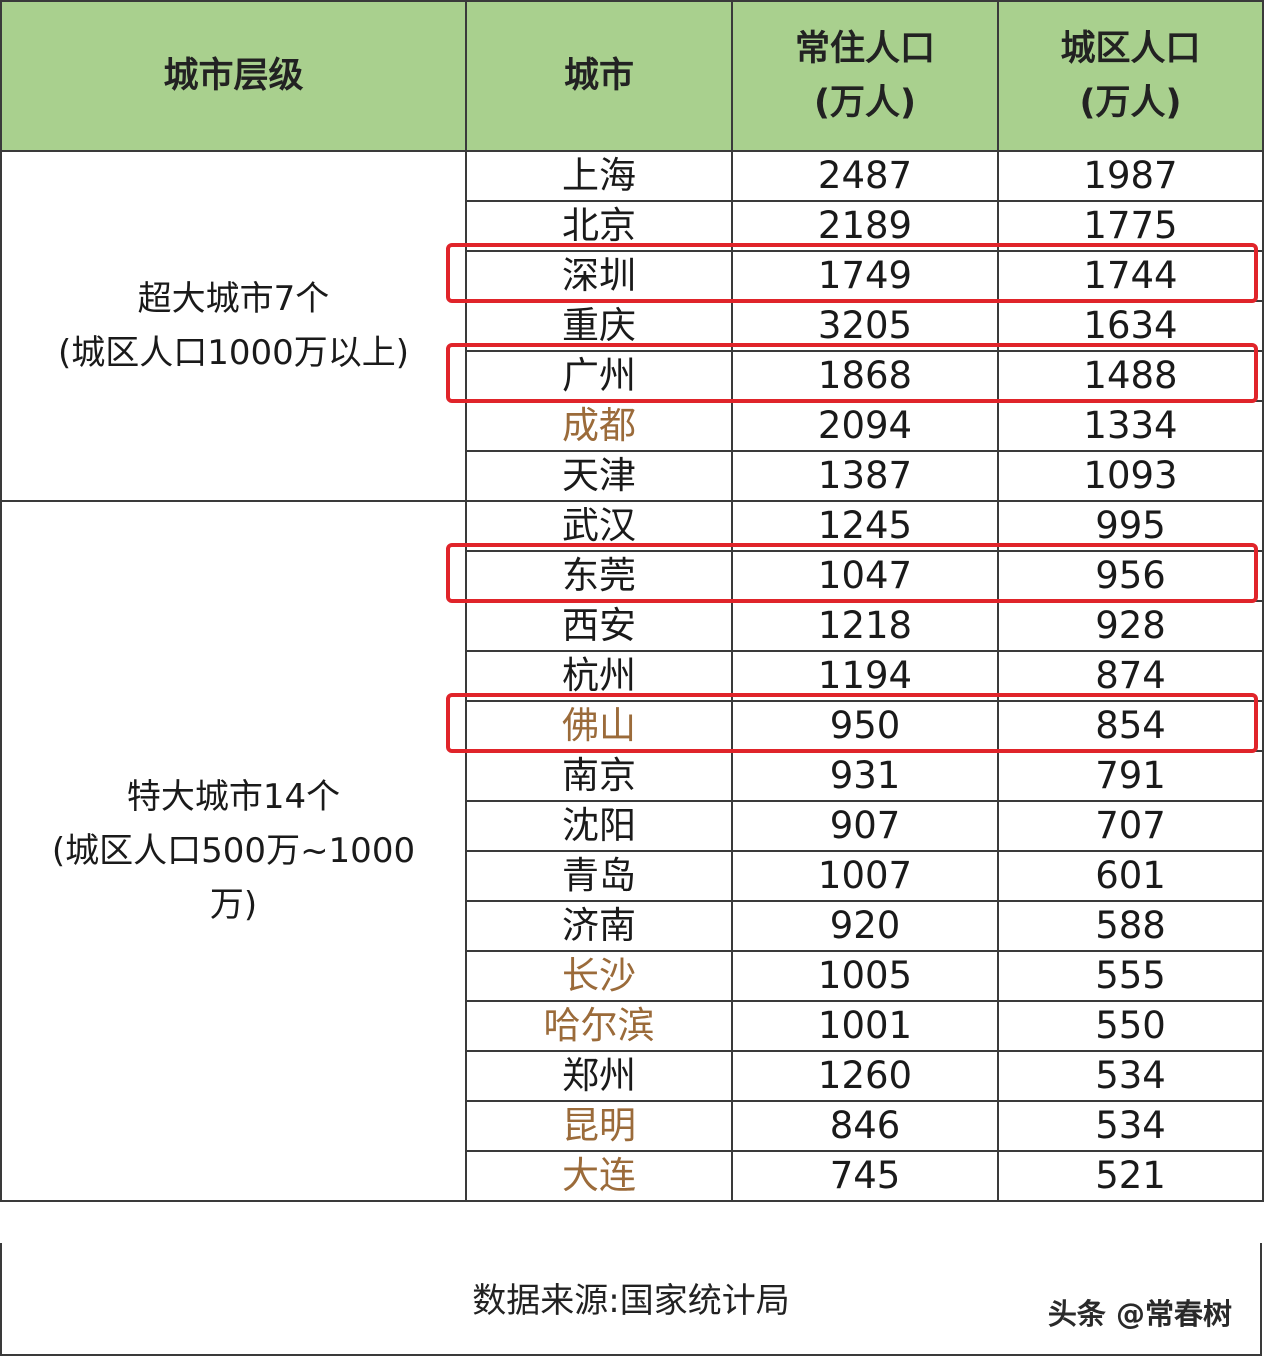 This screenshot has width=1264, height=1360. What do you see at coordinates (1130, 776) in the screenshot?
I see `urban-population-cell: 791` at bounding box center [1130, 776].